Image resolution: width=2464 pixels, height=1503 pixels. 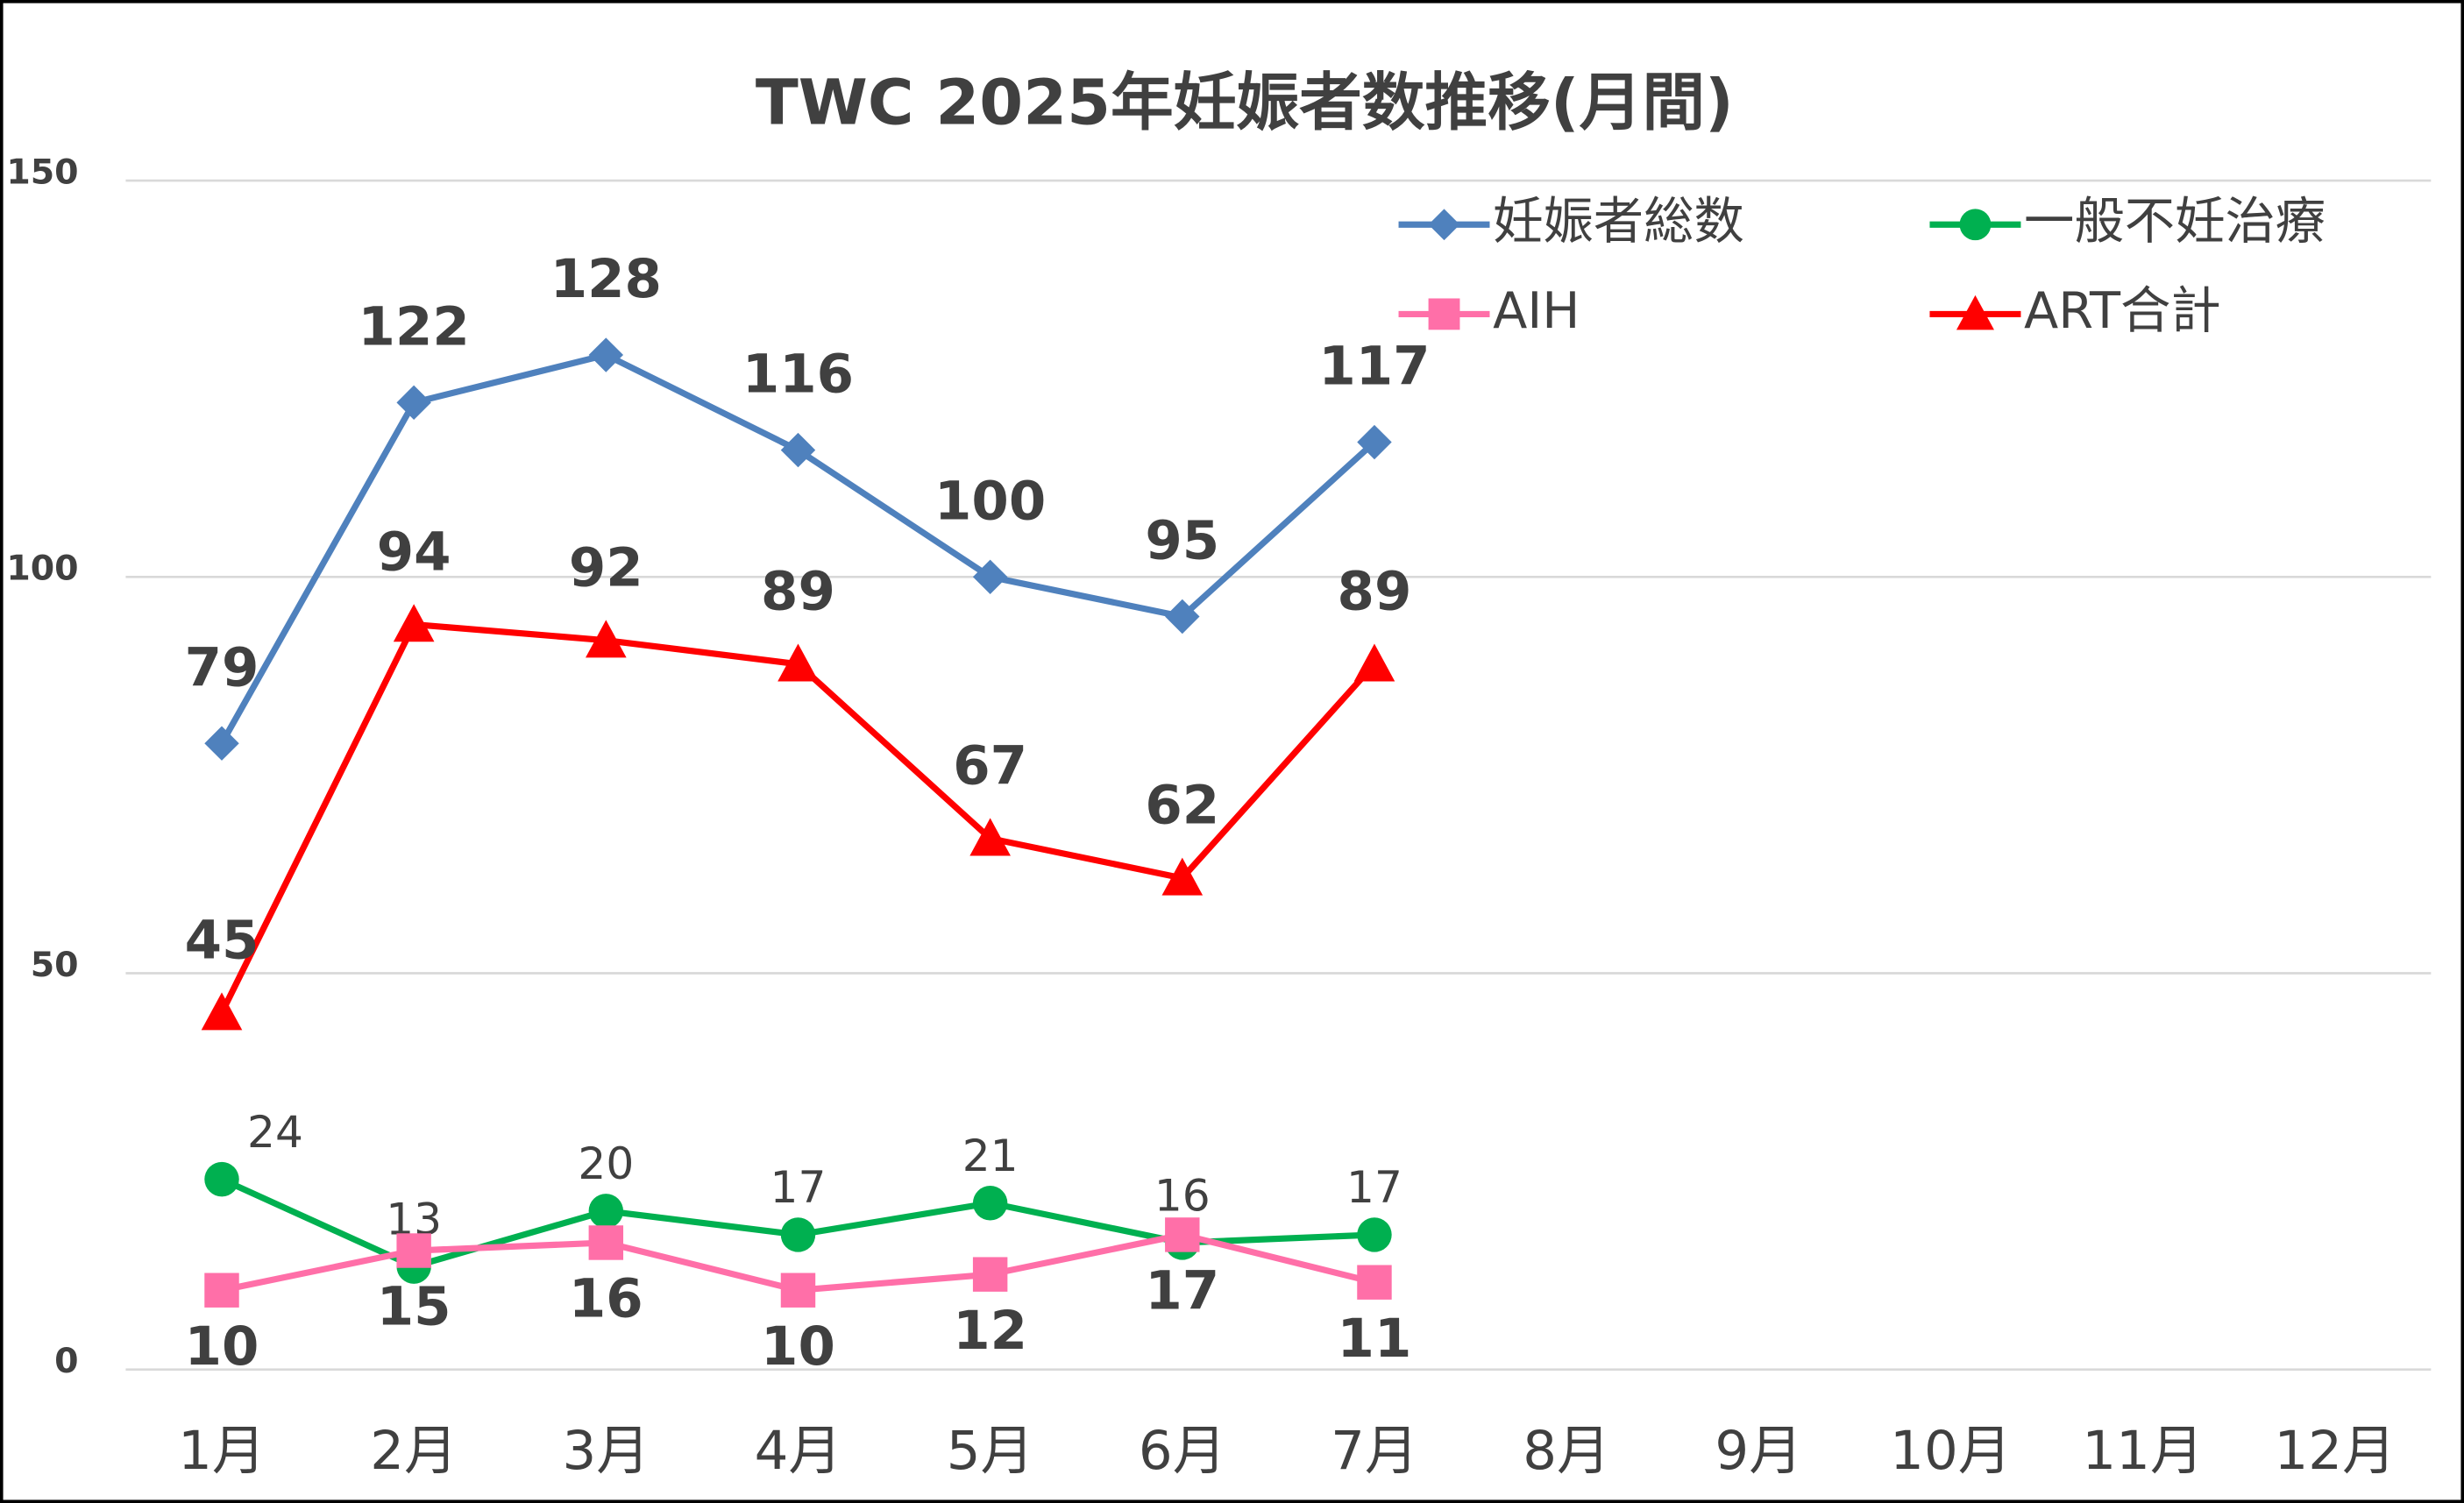 I want to click on legend-label: AIH, so click(x=1536, y=310).